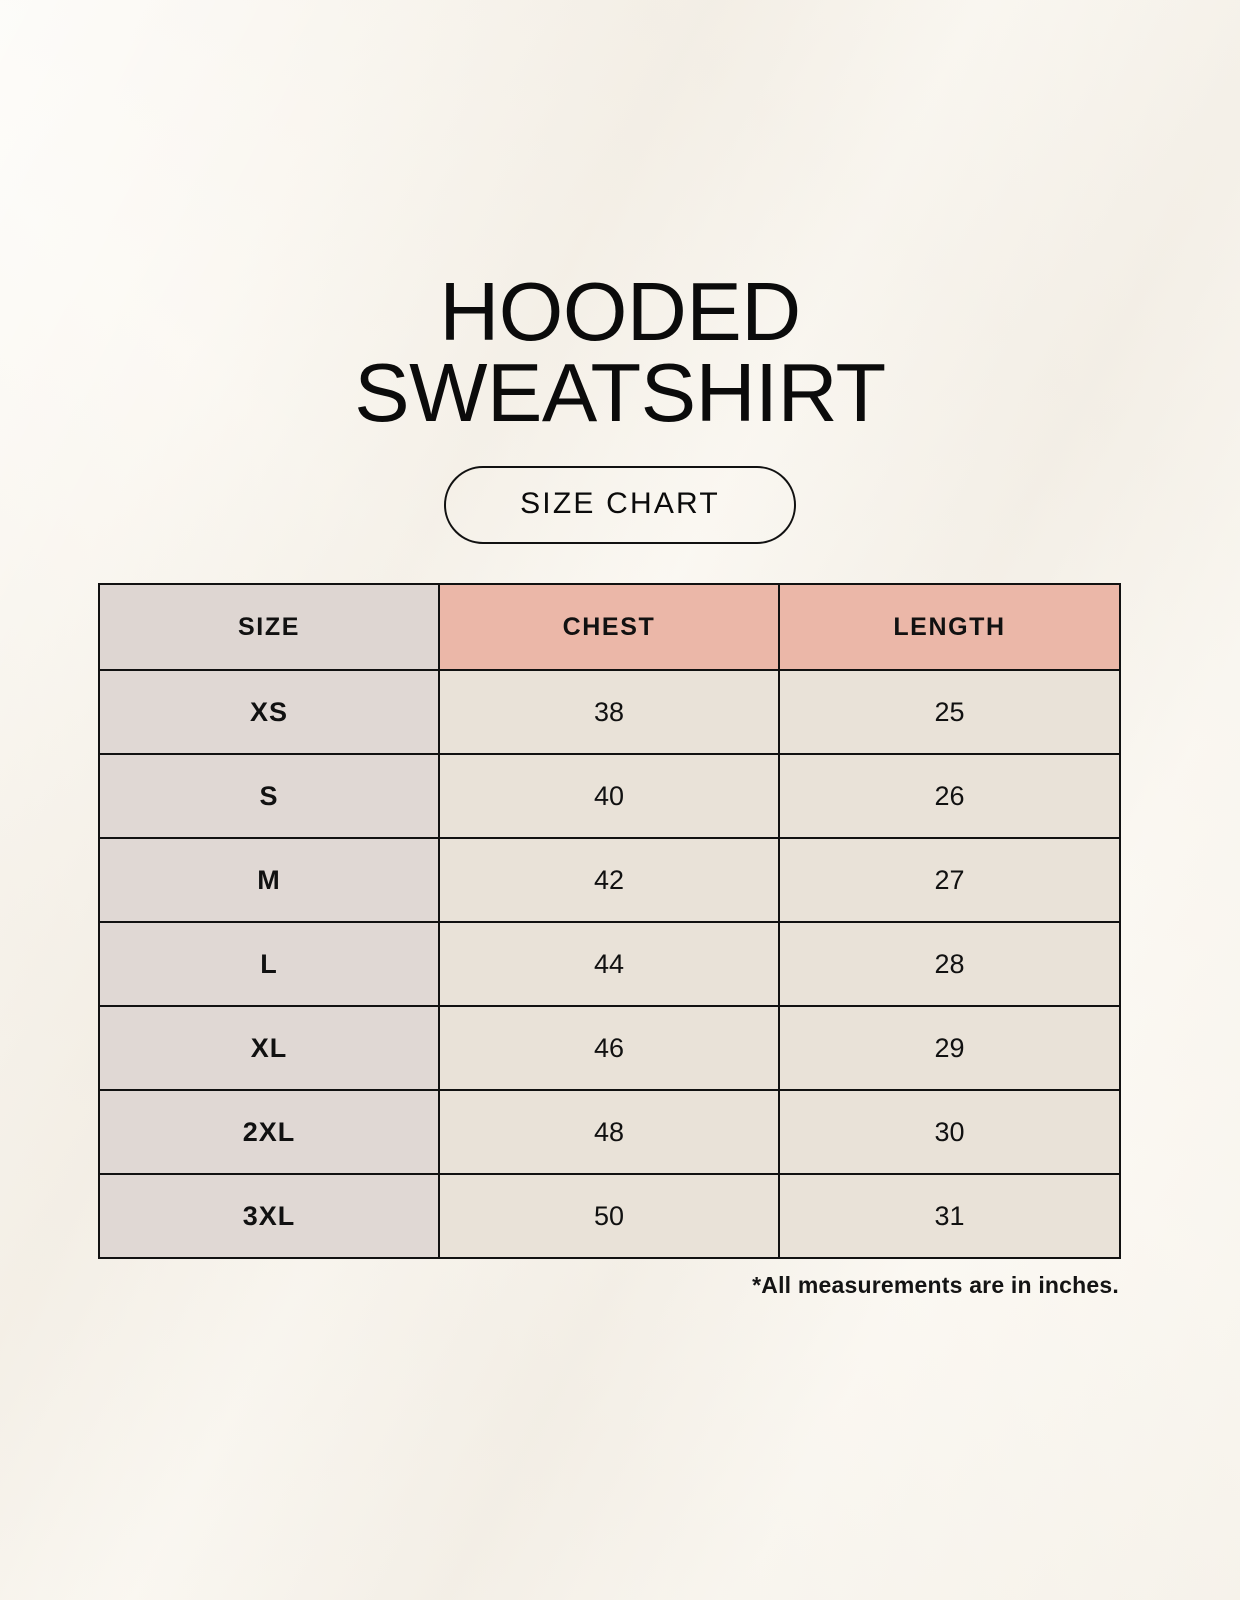  What do you see at coordinates (269, 796) in the screenshot?
I see `cell-size: S` at bounding box center [269, 796].